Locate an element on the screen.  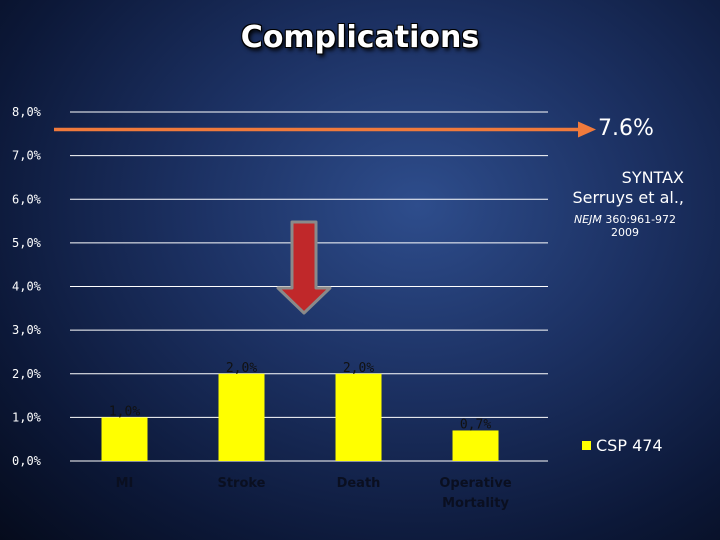
reference-arrowhead is located at coordinates (587, 129).